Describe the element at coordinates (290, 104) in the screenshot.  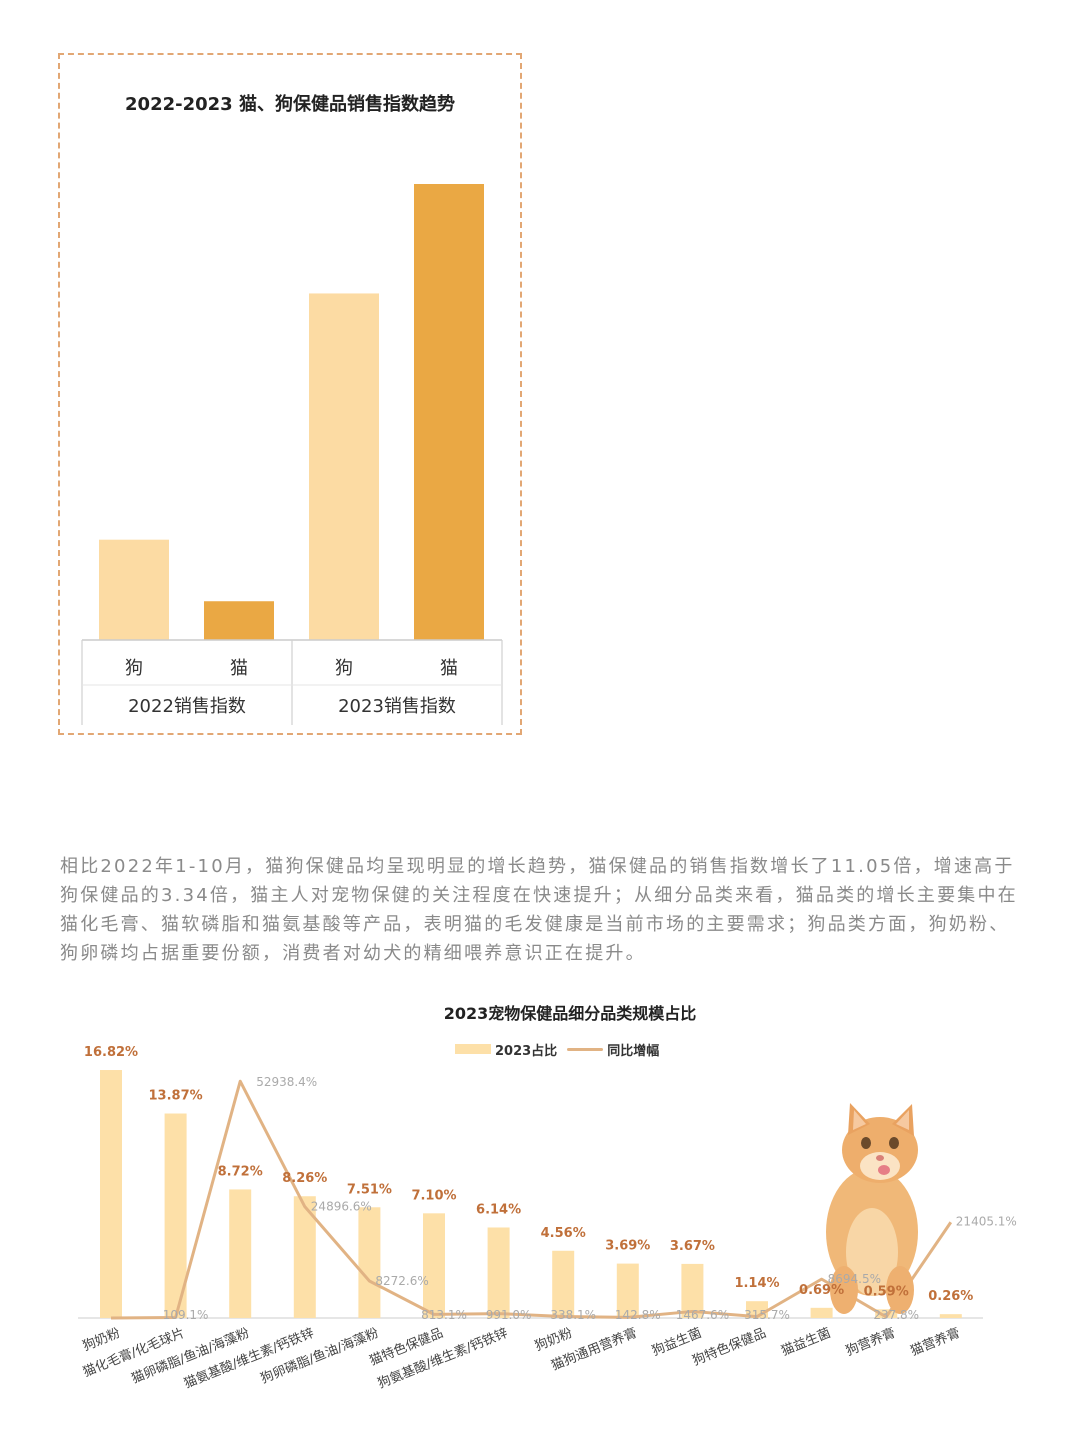
I see `chart1-title: 2022-2023 猫、狗保健品销售指数趋势` at that location.